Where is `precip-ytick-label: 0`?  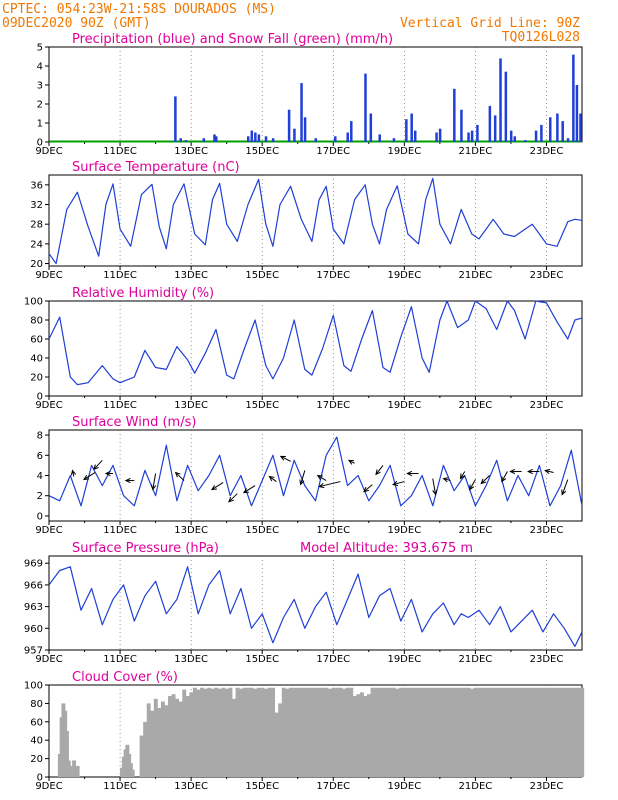
precip-ytick-label: 0 is located at coordinates (40, 143).